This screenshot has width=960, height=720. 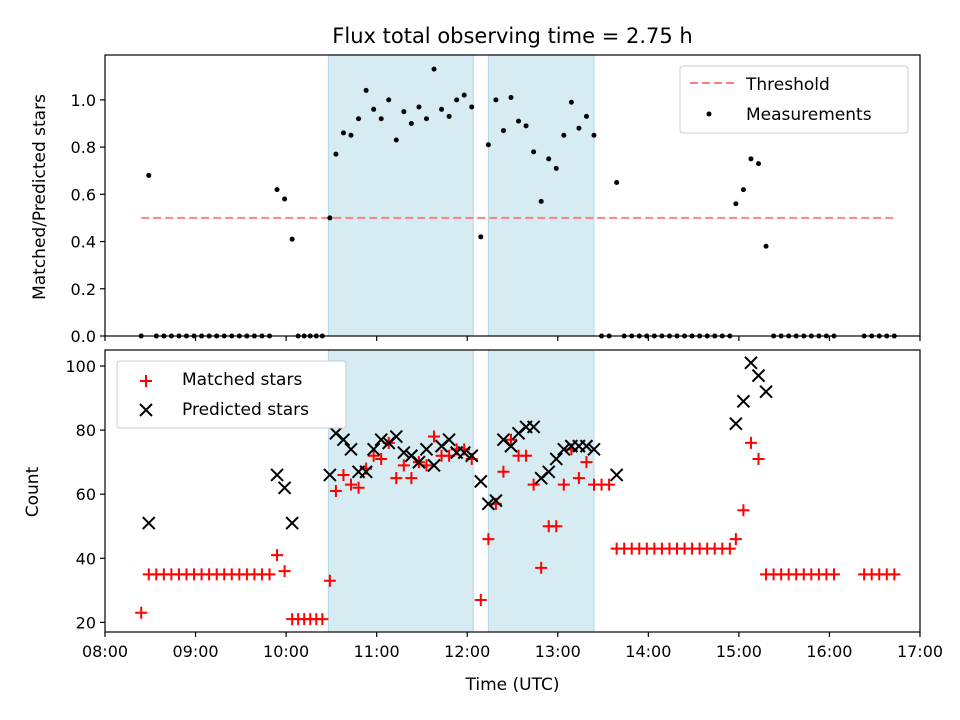 I want to click on top-y-tick-label: 1.0, so click(x=83, y=100).